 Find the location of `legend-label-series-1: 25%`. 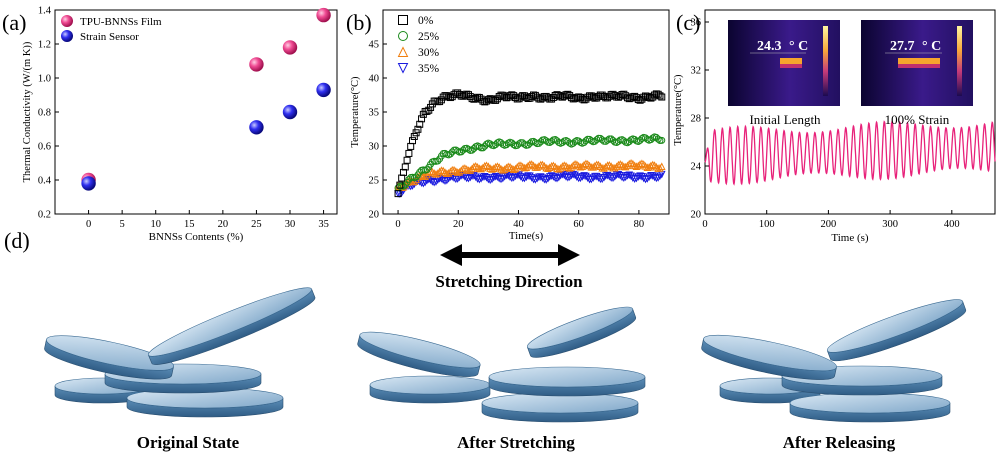

legend-label-series-1: 25% is located at coordinates (429, 37).